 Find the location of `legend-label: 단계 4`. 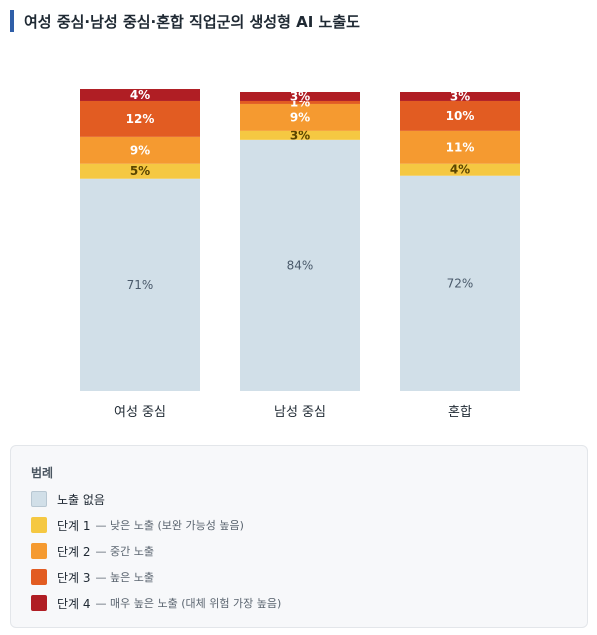

legend-label: 단계 4 is located at coordinates (74, 603).